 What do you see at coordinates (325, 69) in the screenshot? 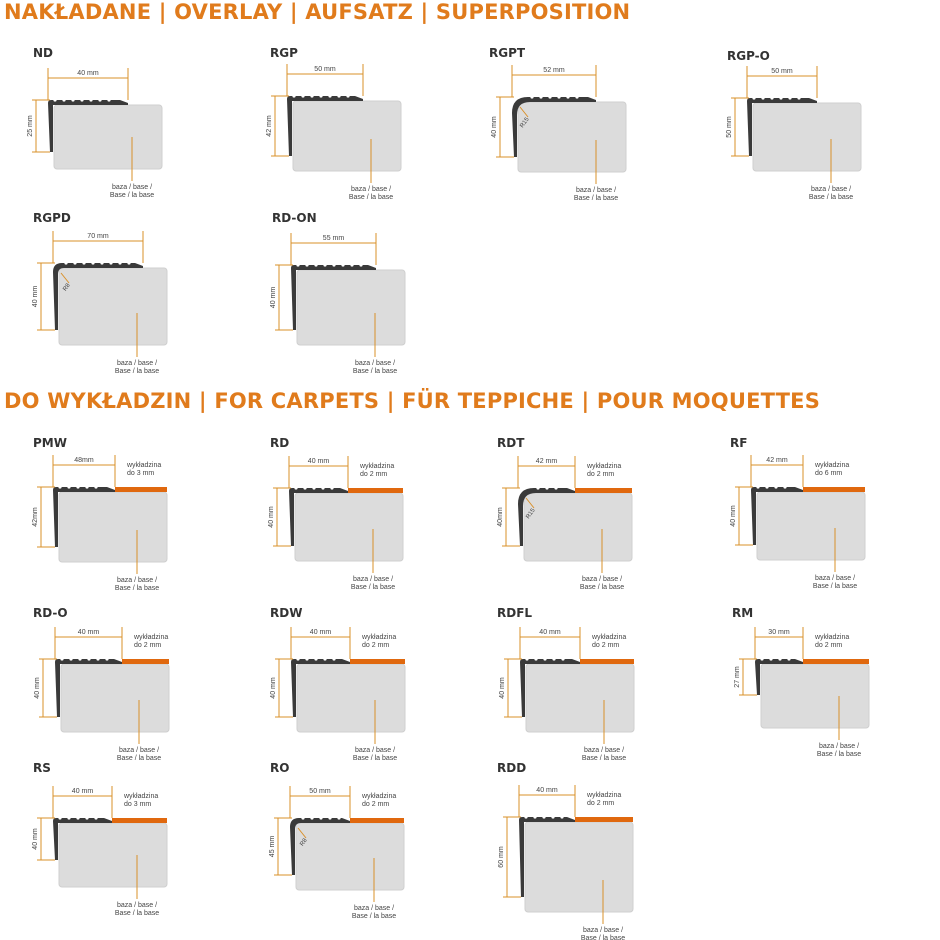
I see `width-dimension: 50 mm` at bounding box center [325, 69].